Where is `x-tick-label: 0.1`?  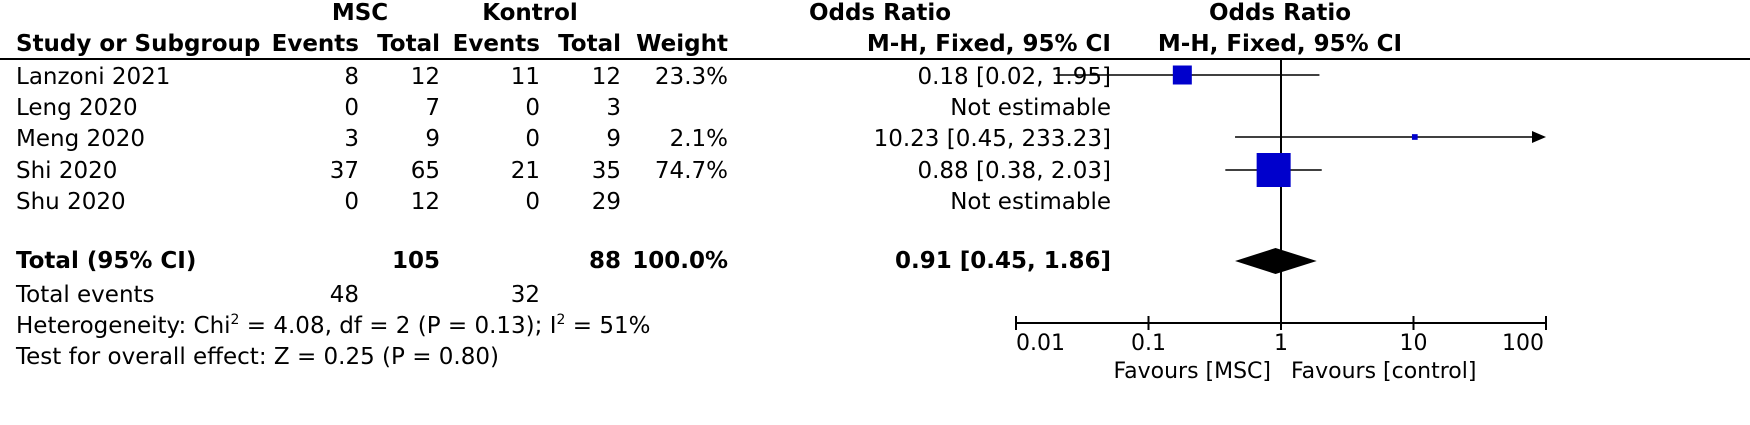
x-tick-label: 0.1 is located at coordinates (1148, 343).